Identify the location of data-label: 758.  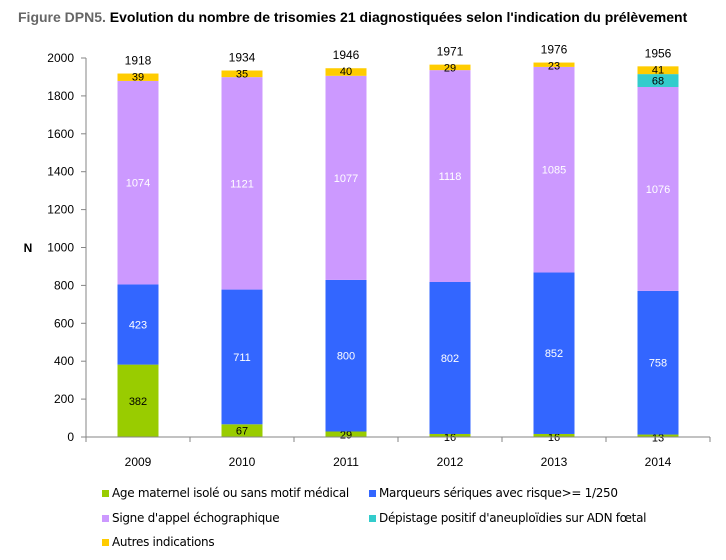
(658, 364).